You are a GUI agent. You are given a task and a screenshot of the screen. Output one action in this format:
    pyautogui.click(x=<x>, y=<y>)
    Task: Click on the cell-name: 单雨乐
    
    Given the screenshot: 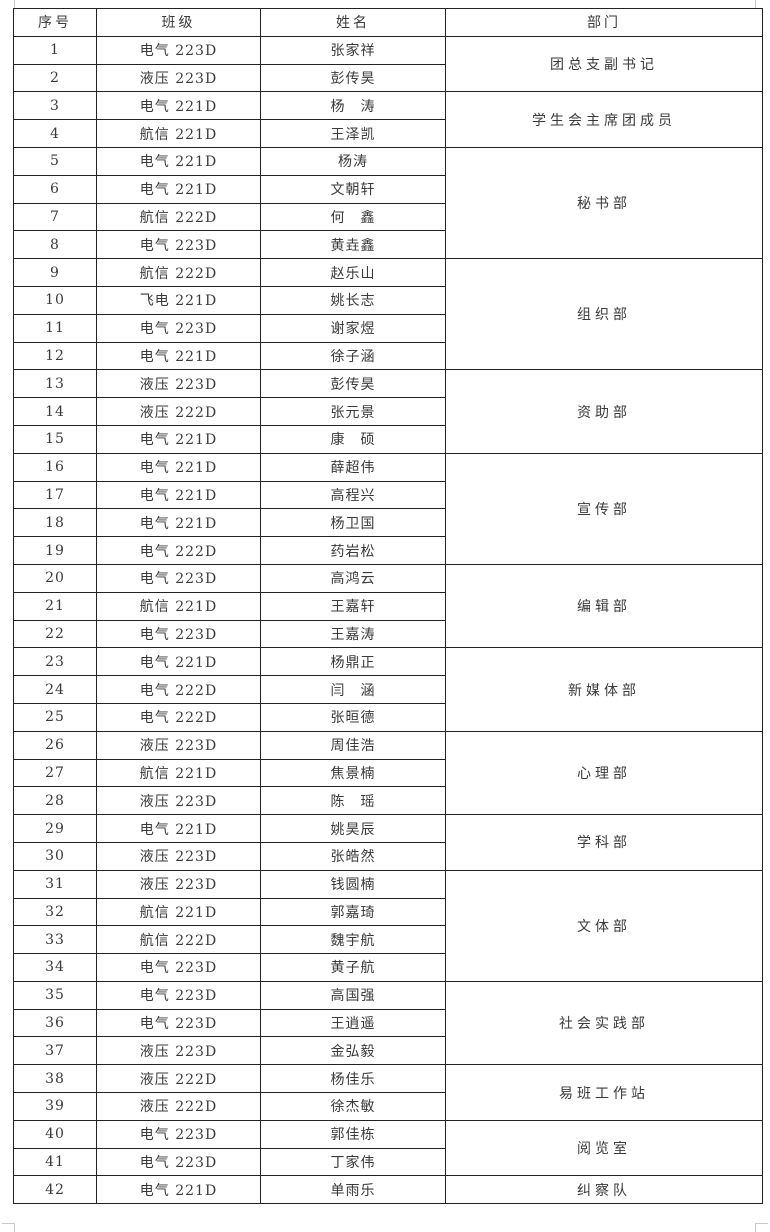 What is the action you would take?
    pyautogui.click(x=353, y=1190)
    